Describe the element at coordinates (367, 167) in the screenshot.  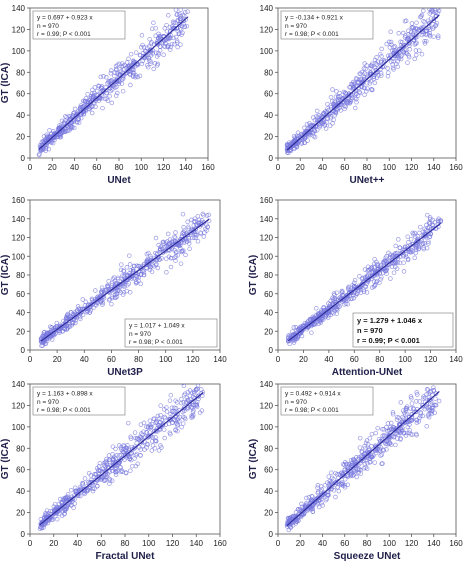
I see `x-tick-label: 80` at that location.